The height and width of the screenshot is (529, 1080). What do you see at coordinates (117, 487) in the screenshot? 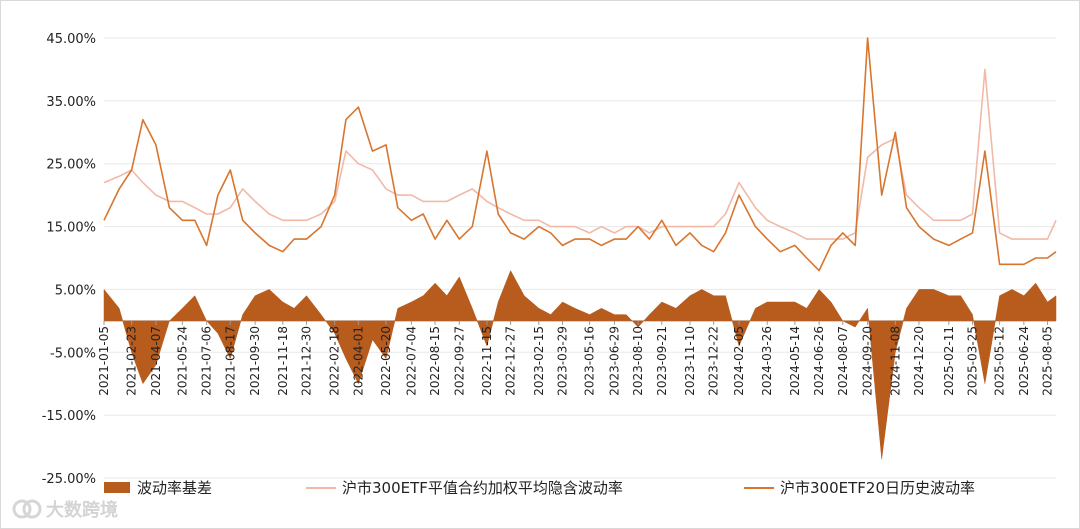
I see `legend-swatch-basis` at bounding box center [117, 487].